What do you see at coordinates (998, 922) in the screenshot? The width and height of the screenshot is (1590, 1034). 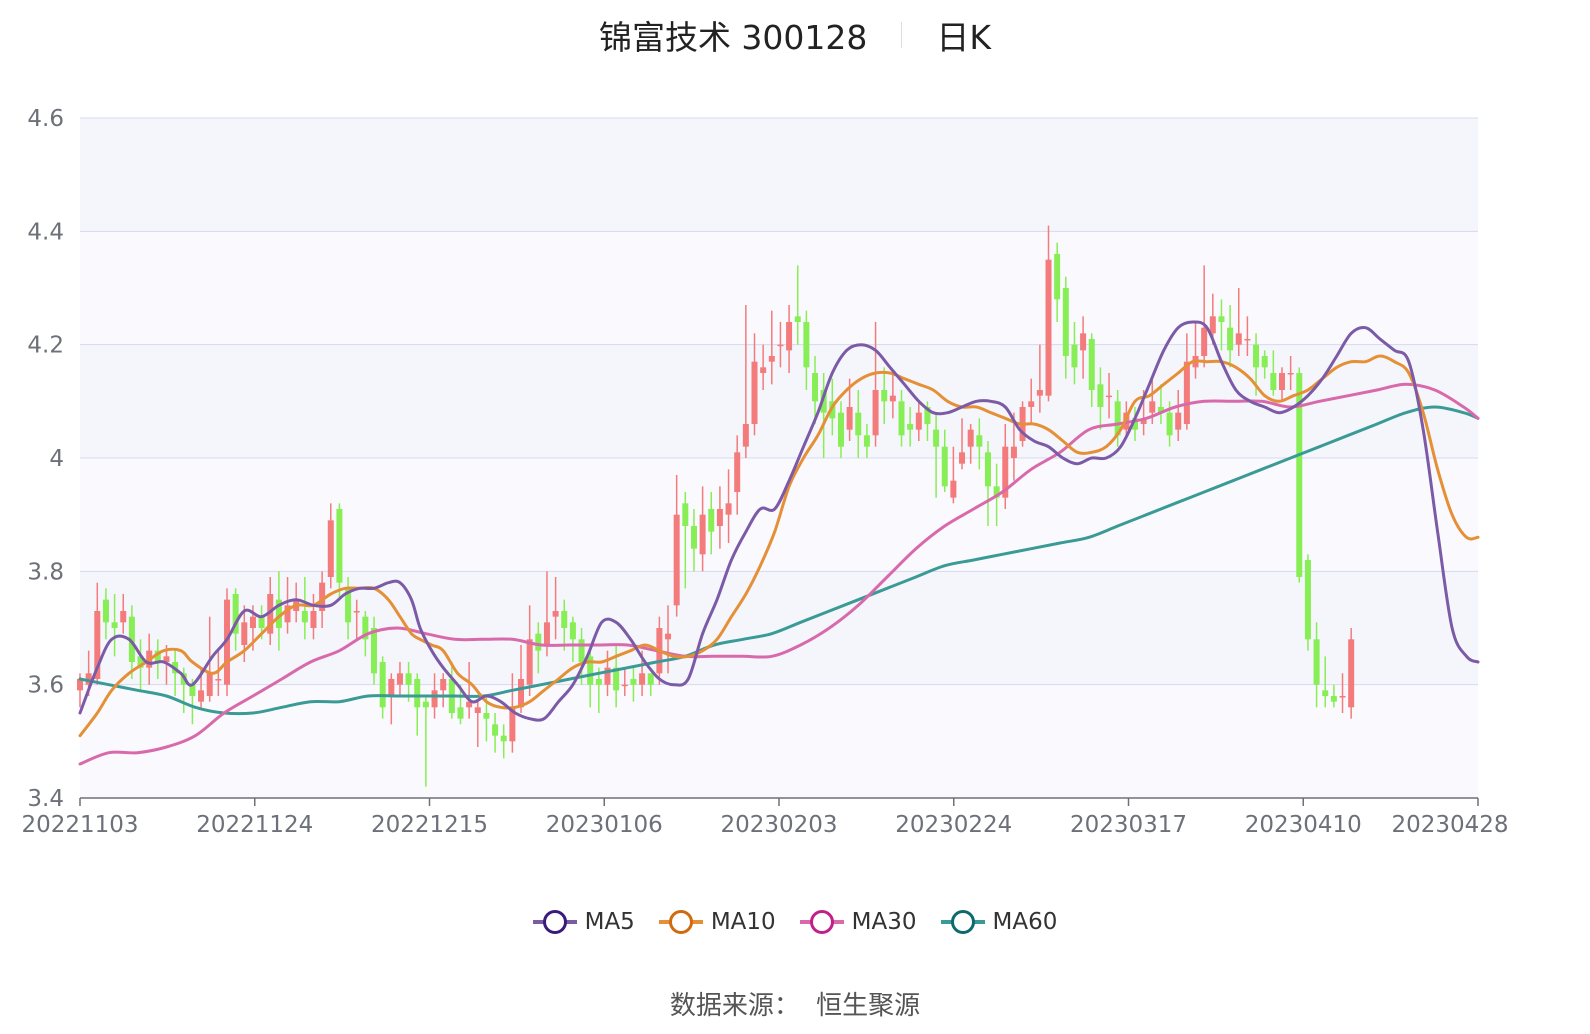 I see `legend-item-ma60: MA60` at bounding box center [998, 922].